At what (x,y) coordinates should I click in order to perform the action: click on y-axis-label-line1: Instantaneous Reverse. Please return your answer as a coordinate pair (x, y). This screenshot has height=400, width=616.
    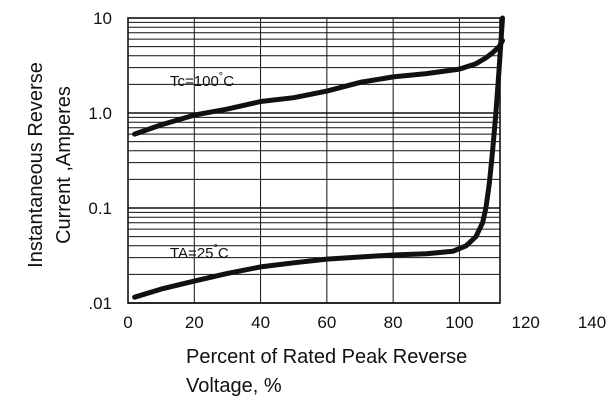
    Looking at the image, I should click on (36, 165).